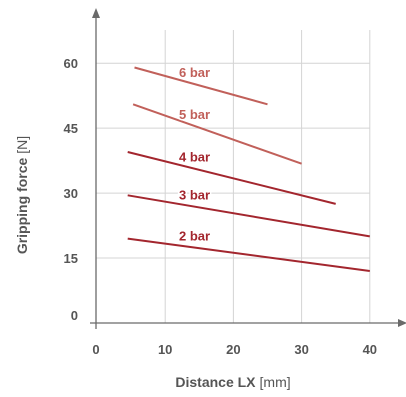  Describe the element at coordinates (95, 349) in the screenshot. I see `x-tick-label: 0` at that location.